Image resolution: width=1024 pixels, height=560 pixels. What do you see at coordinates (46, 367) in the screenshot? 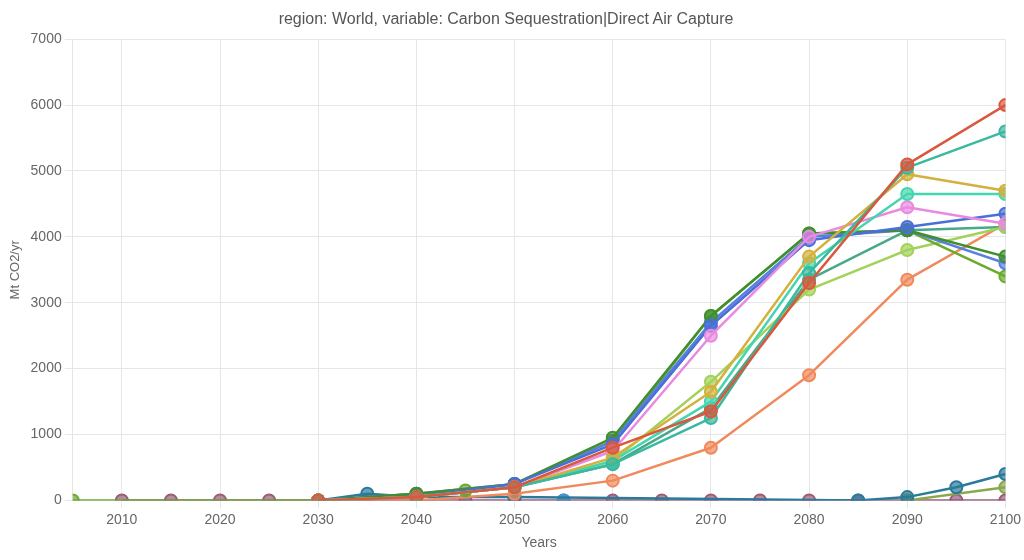
I see `y-tick-label: 2000` at bounding box center [46, 367].